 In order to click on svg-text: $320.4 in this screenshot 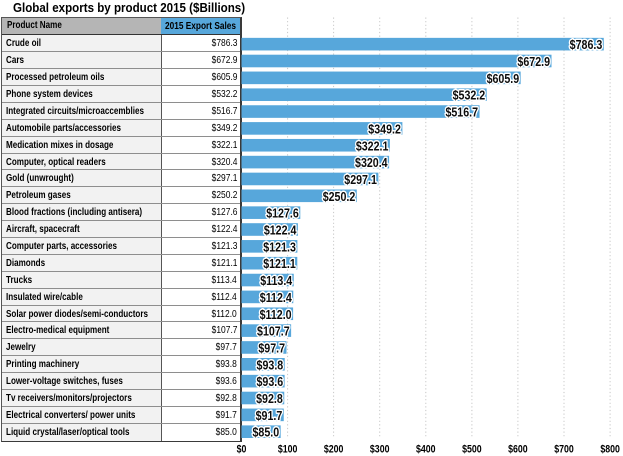, I will do `click(371, 162)`.